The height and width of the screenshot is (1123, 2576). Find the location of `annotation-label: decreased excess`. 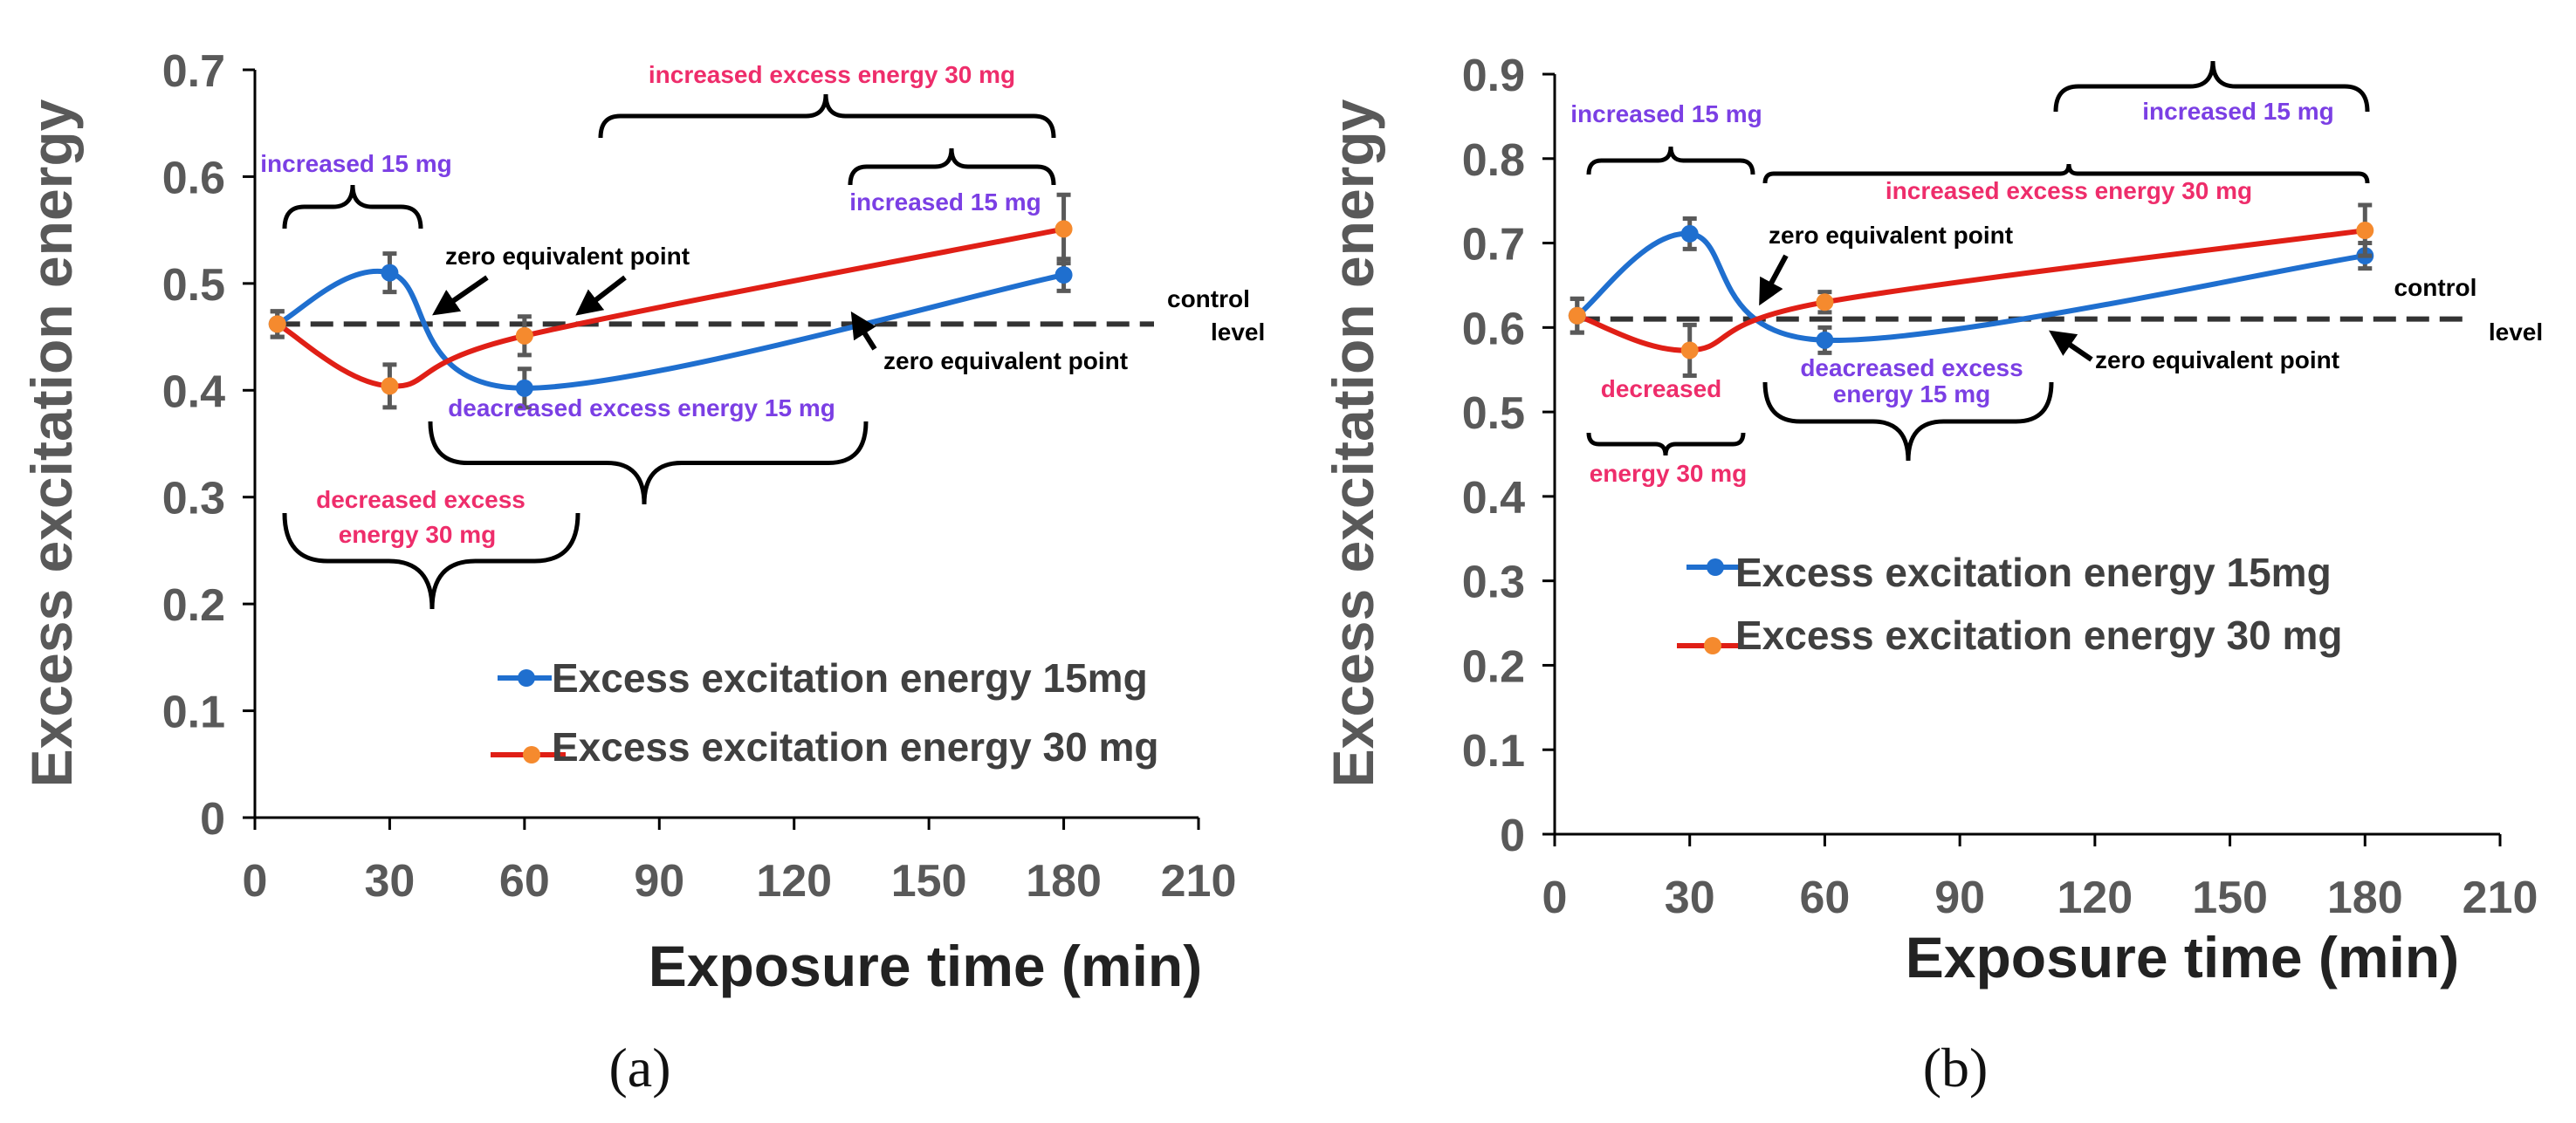

annotation-label: decreased excess is located at coordinates (421, 499).